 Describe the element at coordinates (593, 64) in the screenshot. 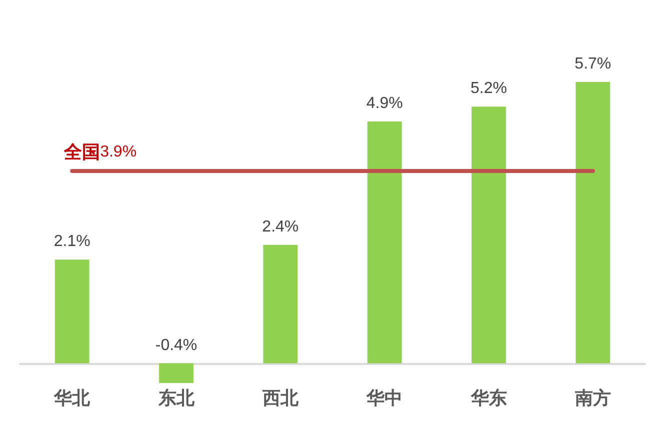

I see `data-label: 5.7%` at that location.